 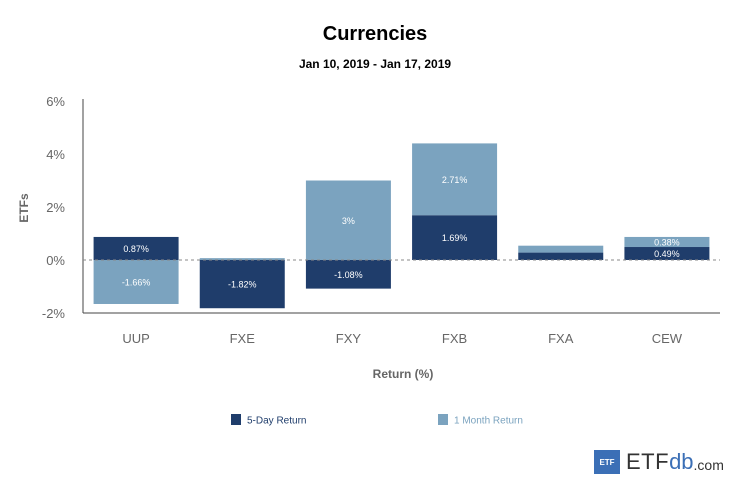 What do you see at coordinates (55, 260) in the screenshot?
I see `y-tick-label: 0%` at bounding box center [55, 260].